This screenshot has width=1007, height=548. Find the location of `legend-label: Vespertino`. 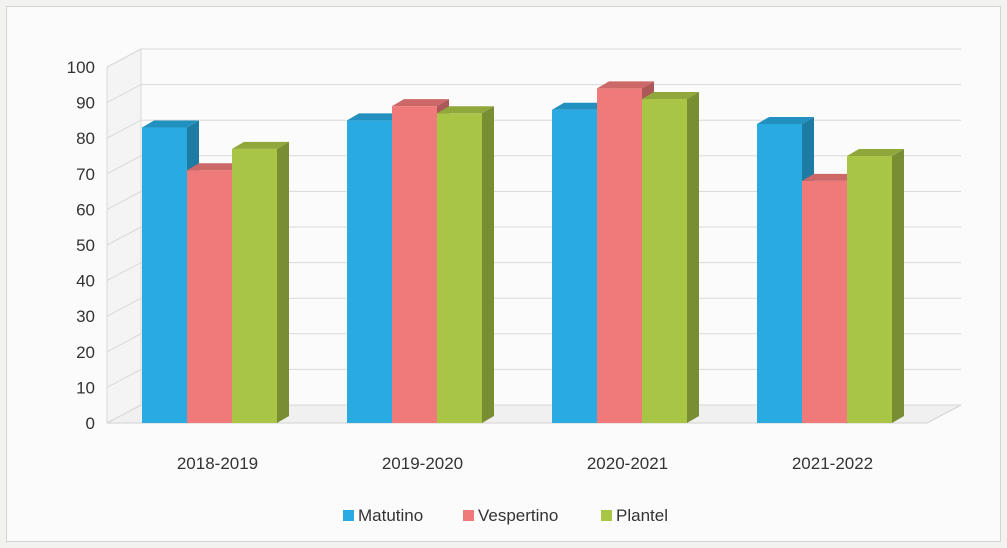

legend-label: Vespertino is located at coordinates (518, 515).